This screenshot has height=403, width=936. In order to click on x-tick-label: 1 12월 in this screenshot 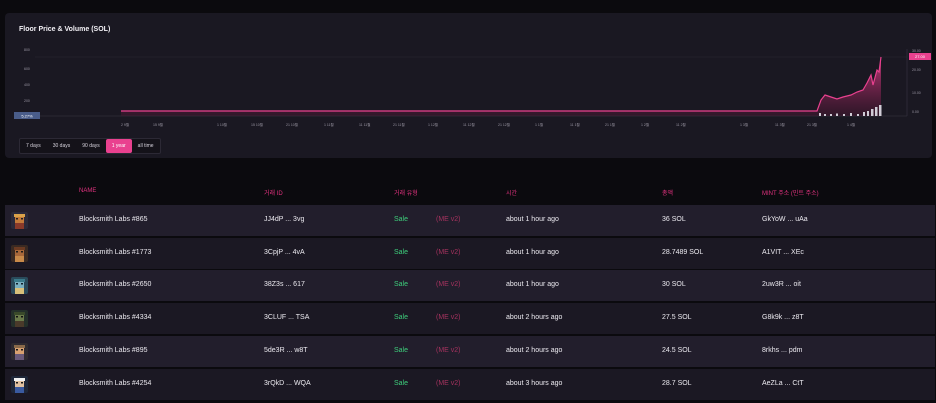, I will do `click(433, 124)`.